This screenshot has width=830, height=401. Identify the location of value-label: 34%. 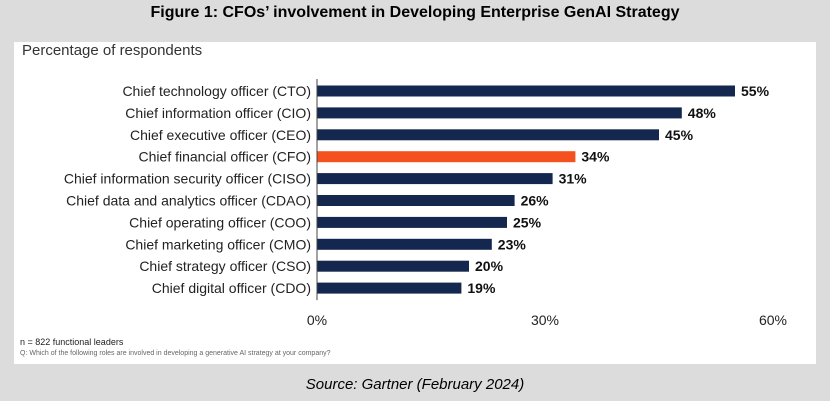
(595, 157).